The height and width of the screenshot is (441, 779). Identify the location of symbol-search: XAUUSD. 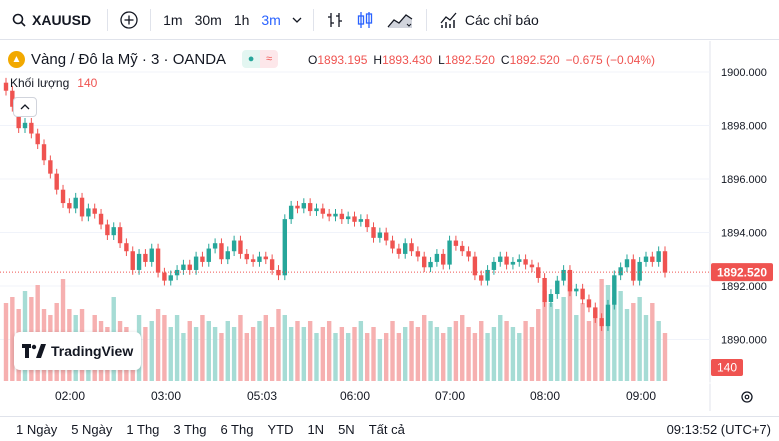
(50, 19).